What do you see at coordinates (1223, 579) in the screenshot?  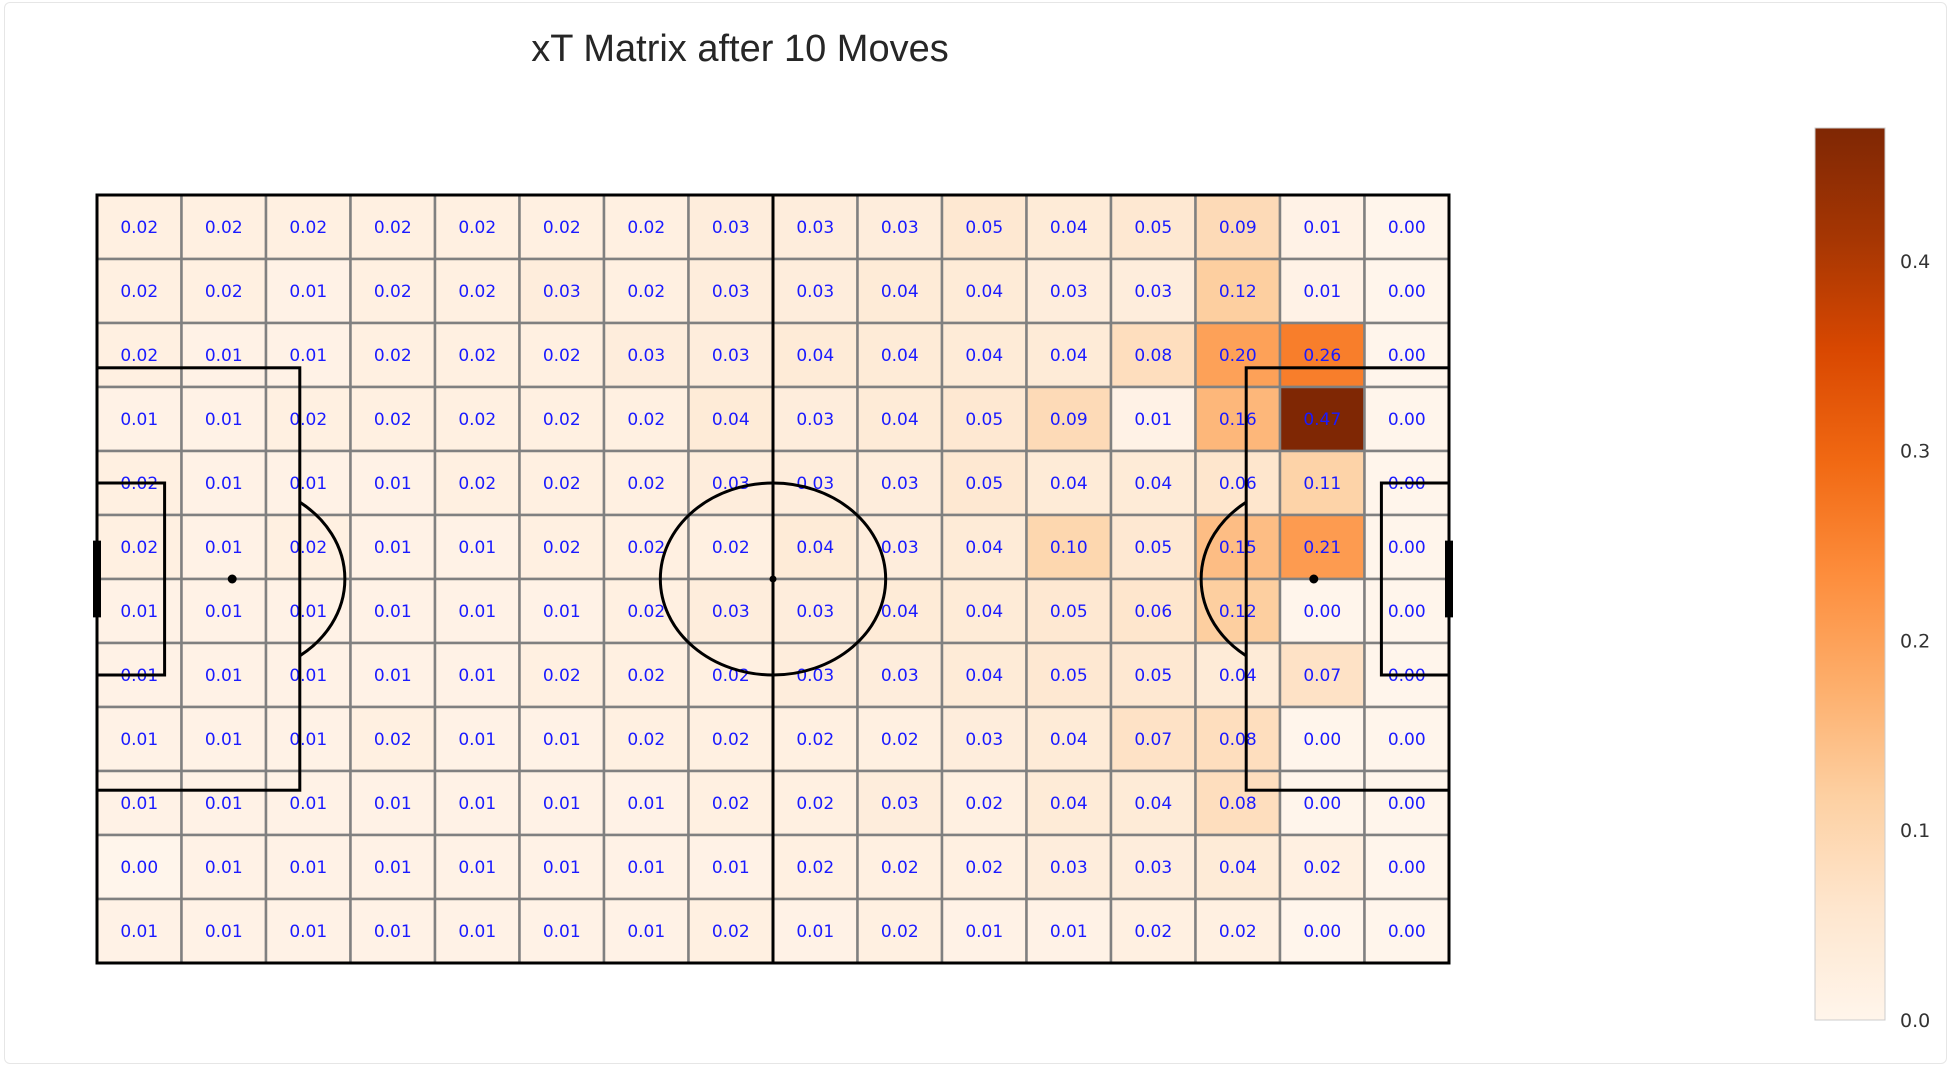 I see `right-penalty-arc` at bounding box center [1223, 579].